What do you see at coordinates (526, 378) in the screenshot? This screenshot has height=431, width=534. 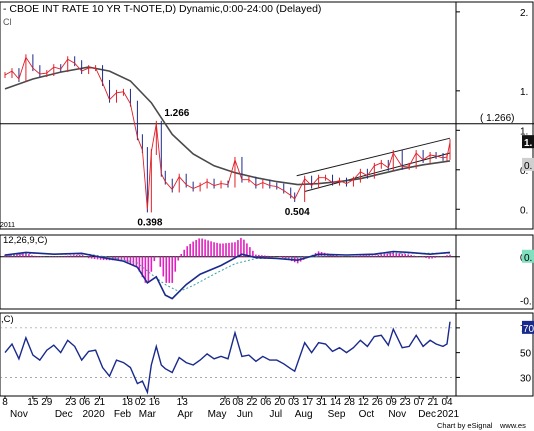 I see `y-tick-label: 30` at bounding box center [526, 378].